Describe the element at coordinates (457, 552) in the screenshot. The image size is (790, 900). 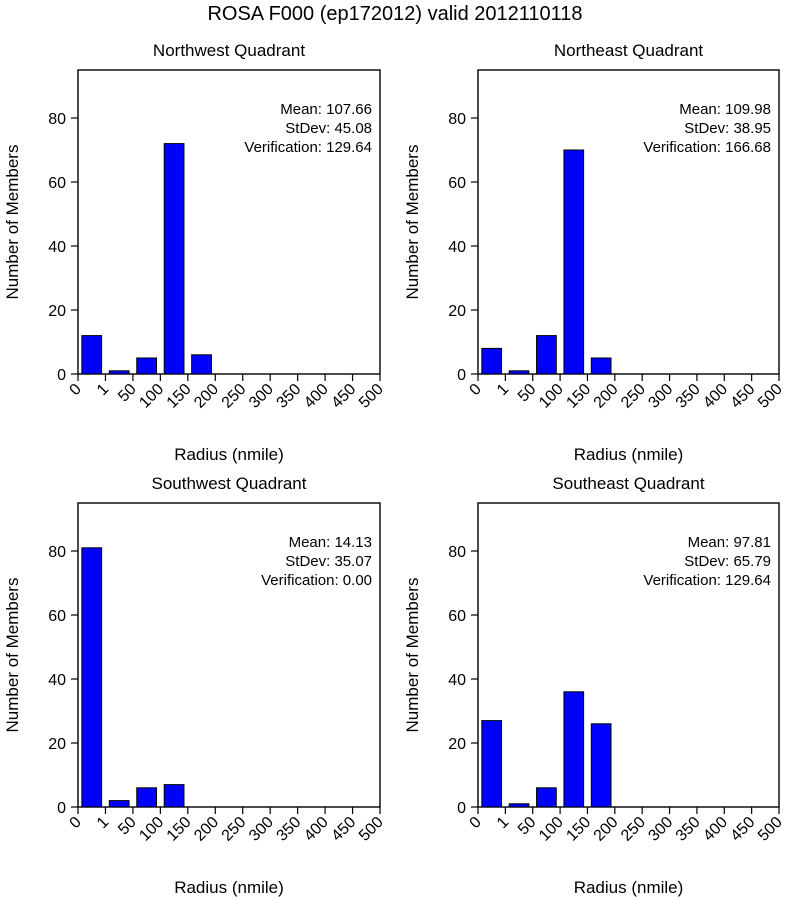
I see `southeast-y-tick-label-80: 80` at that location.